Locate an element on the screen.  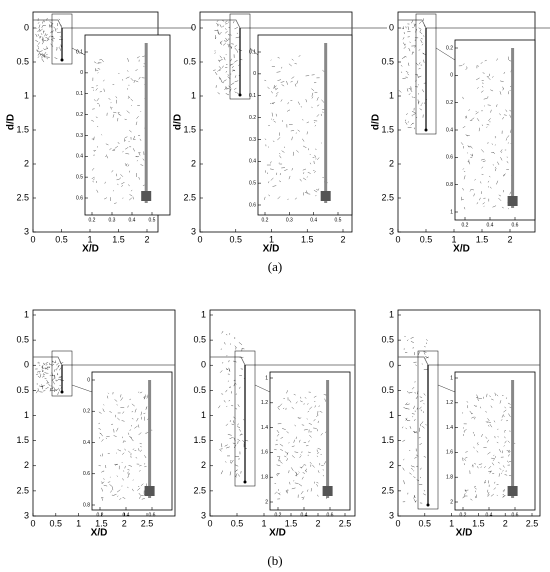
plot-frame is located at coordinates (104, 413).